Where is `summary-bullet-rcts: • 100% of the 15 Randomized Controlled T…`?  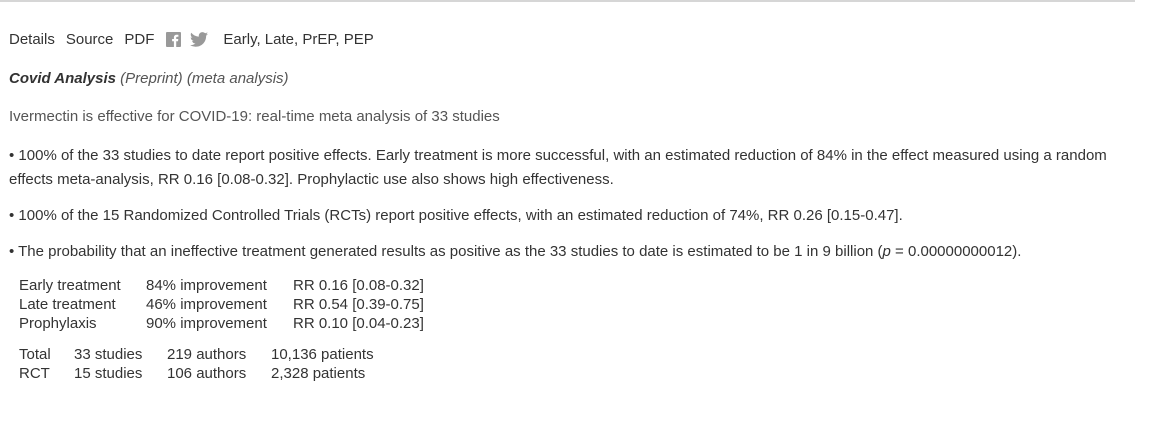 summary-bullet-rcts: • 100% of the 15 Randomized Controlled T… is located at coordinates (456, 215).